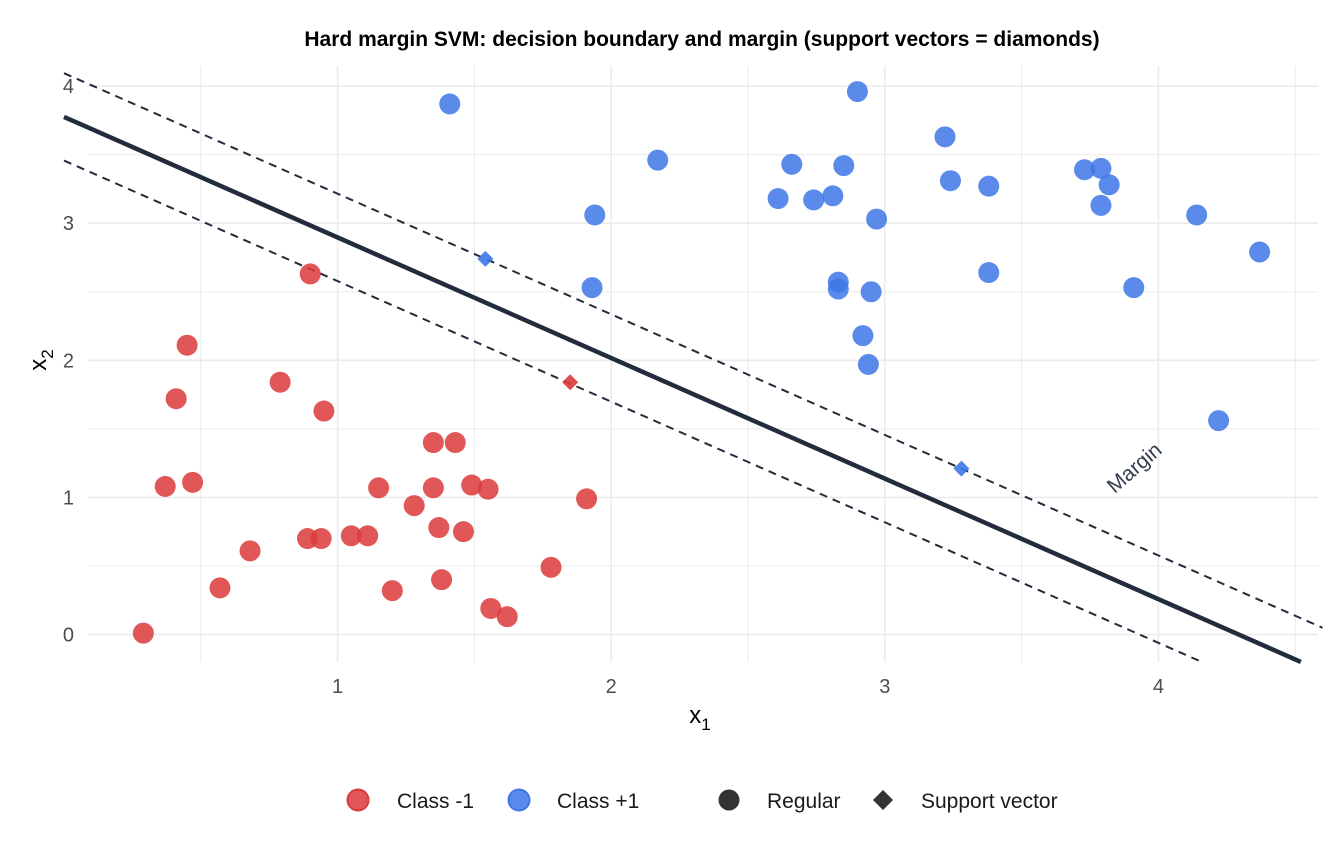 This screenshot has width=1344, height=864. Describe the element at coordinates (989, 801) in the screenshot. I see `legend-label-support-vector: Support vector` at that location.